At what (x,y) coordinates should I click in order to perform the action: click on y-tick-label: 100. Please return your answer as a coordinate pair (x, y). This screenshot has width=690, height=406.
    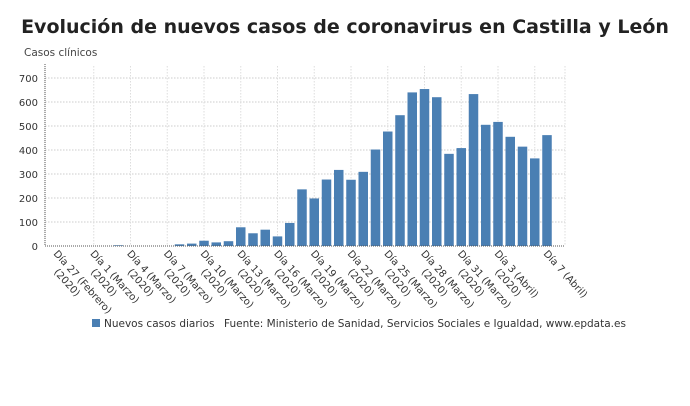
    Looking at the image, I should click on (28, 223).